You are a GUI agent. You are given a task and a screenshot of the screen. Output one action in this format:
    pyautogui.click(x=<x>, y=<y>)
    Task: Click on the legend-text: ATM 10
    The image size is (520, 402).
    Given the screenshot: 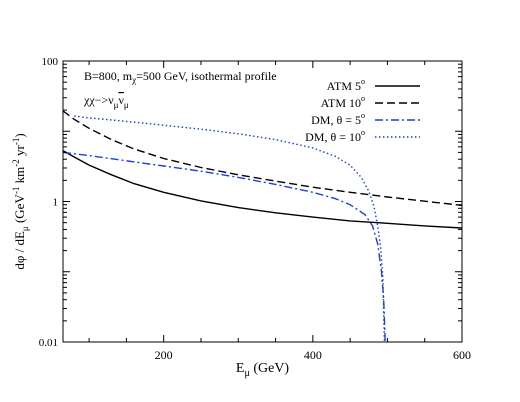 What is the action you would take?
    pyautogui.click(x=341, y=103)
    